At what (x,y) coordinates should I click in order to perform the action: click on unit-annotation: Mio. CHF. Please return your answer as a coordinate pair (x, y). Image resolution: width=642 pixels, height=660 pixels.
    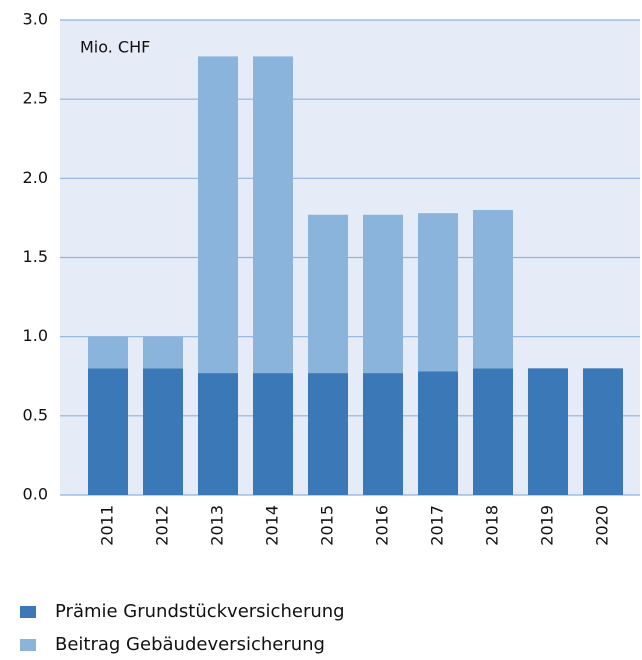
    Looking at the image, I should click on (115, 47).